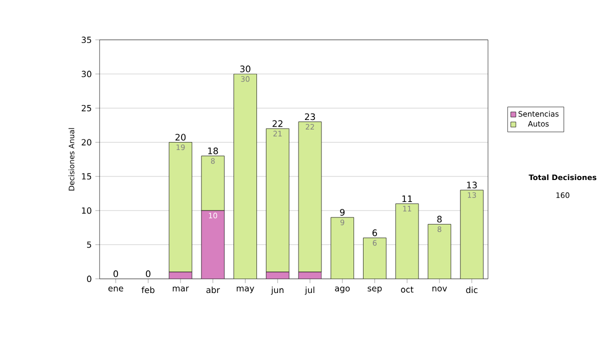  I want to click on y-tick-label: 25, so click(87, 108).